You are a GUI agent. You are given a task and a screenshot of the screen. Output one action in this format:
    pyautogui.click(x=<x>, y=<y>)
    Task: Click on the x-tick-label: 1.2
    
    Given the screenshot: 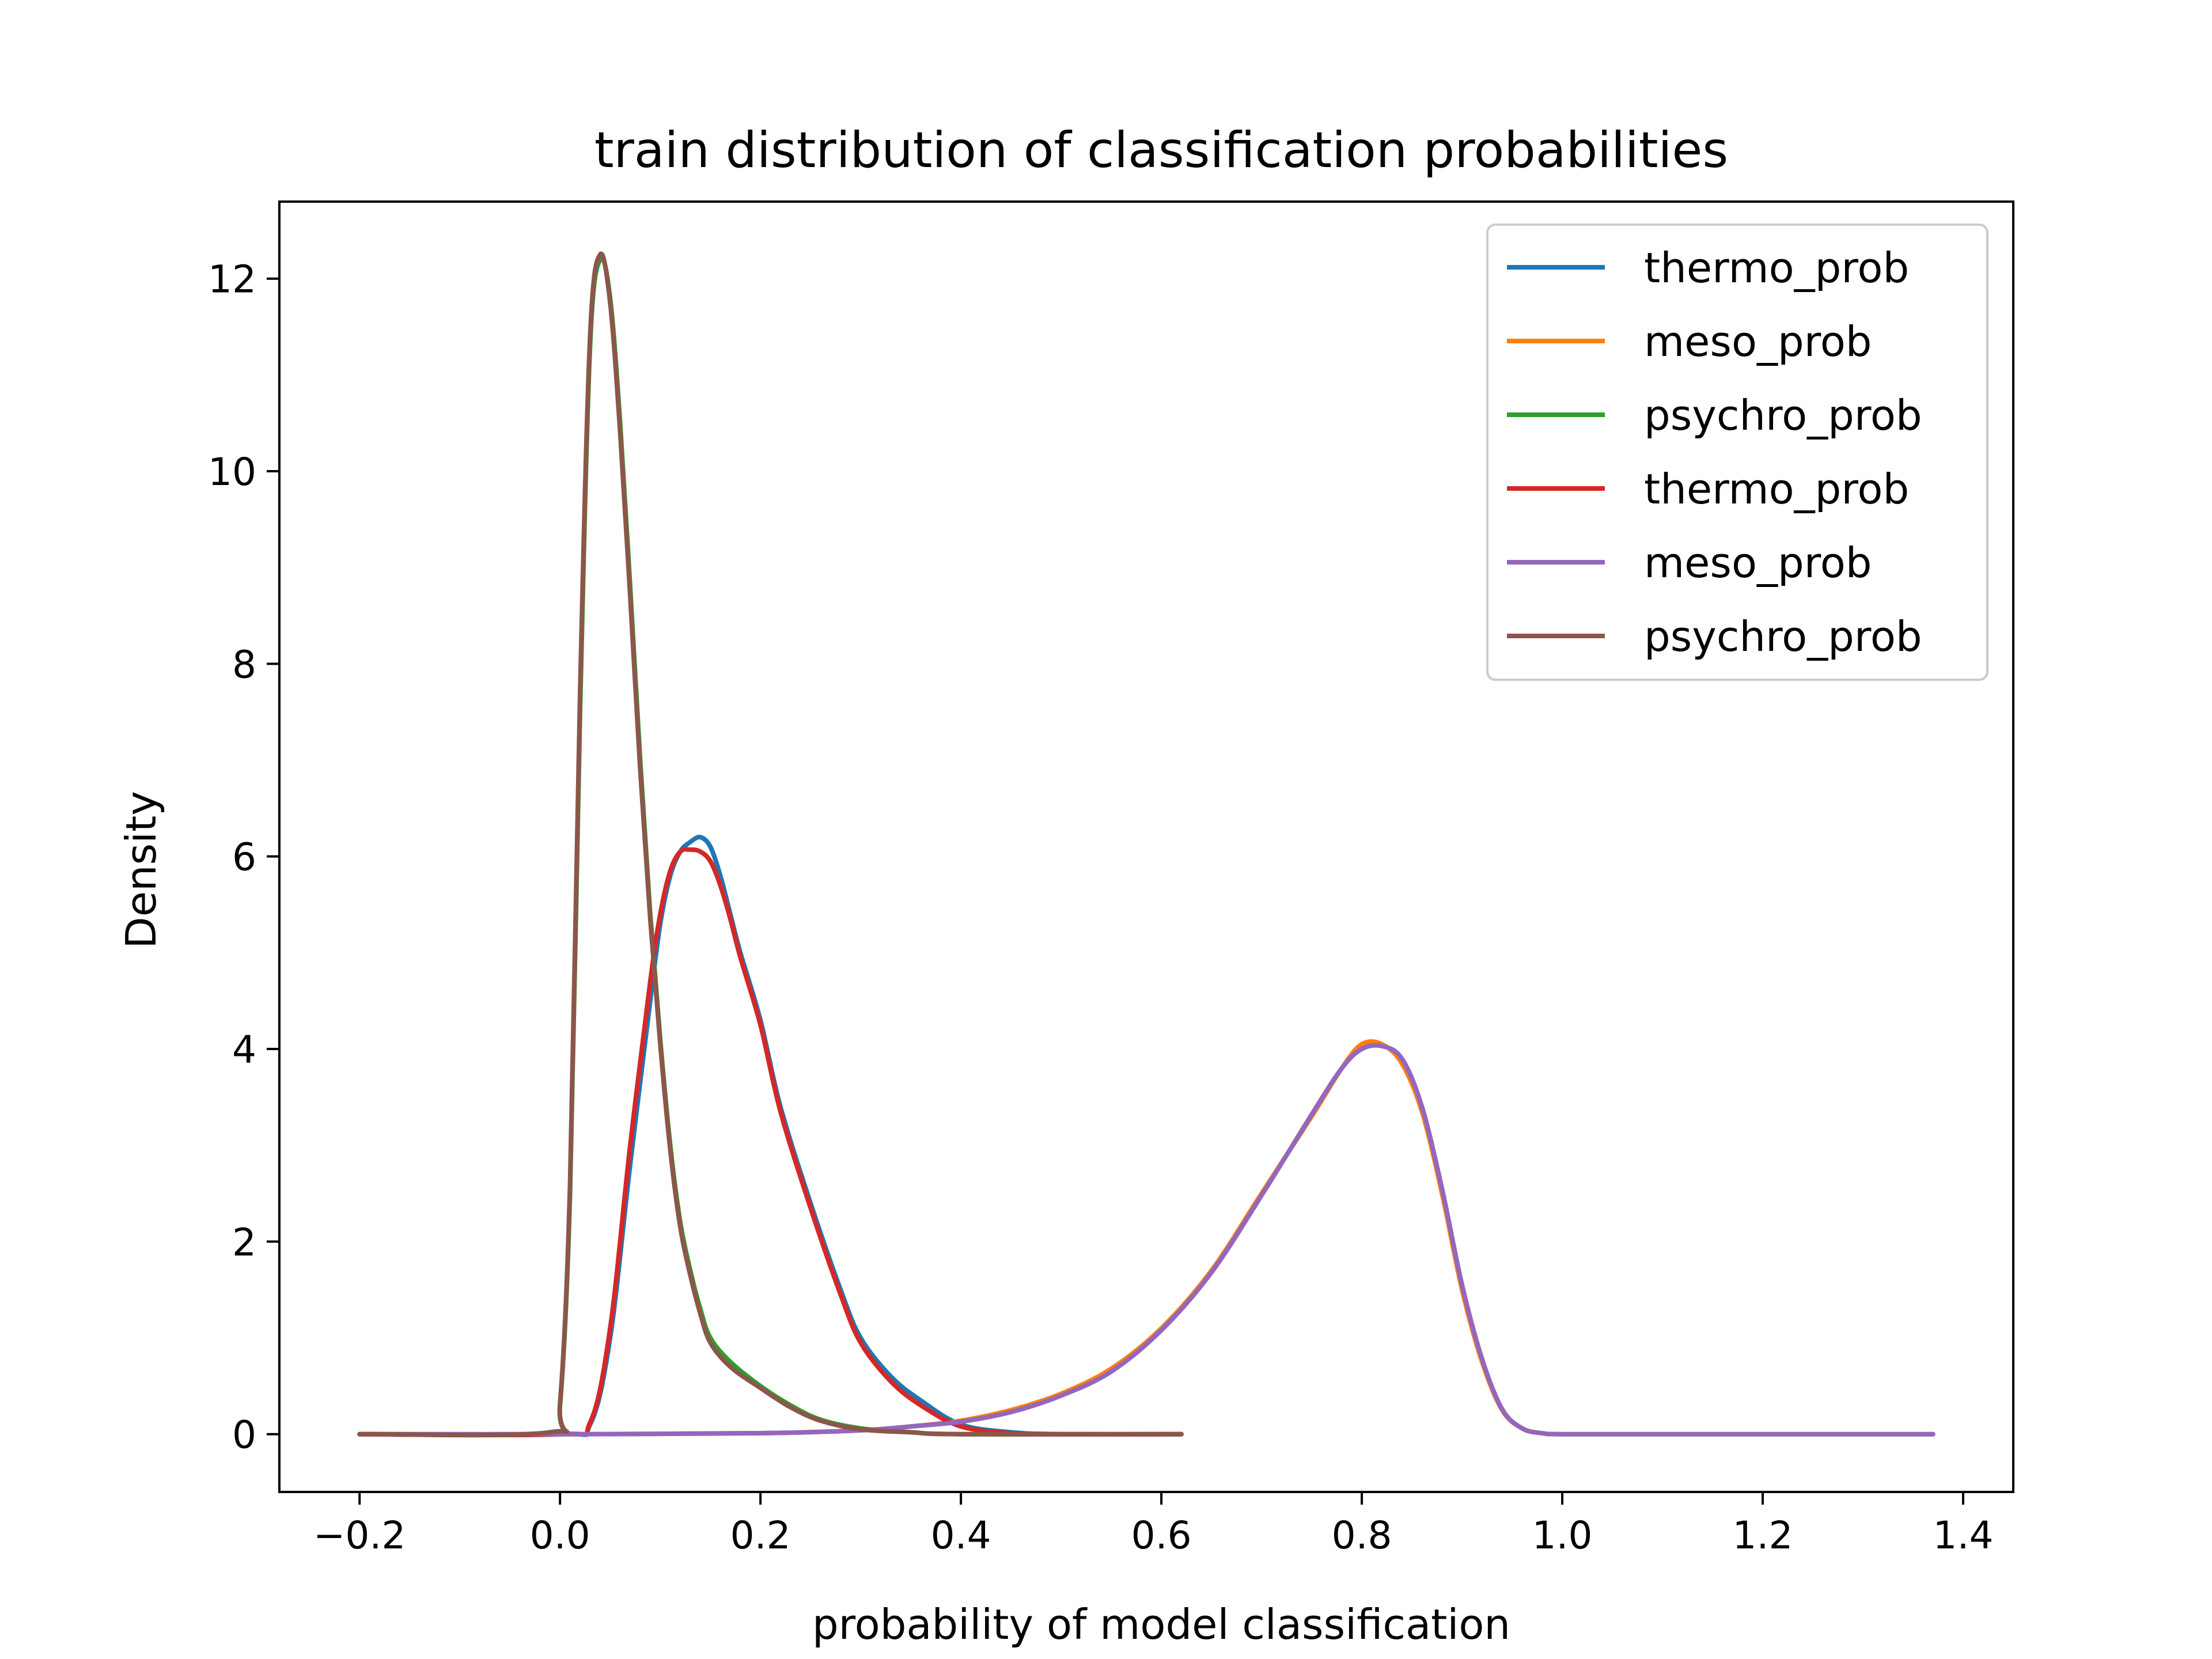 What is the action you would take?
    pyautogui.click(x=1763, y=1535)
    